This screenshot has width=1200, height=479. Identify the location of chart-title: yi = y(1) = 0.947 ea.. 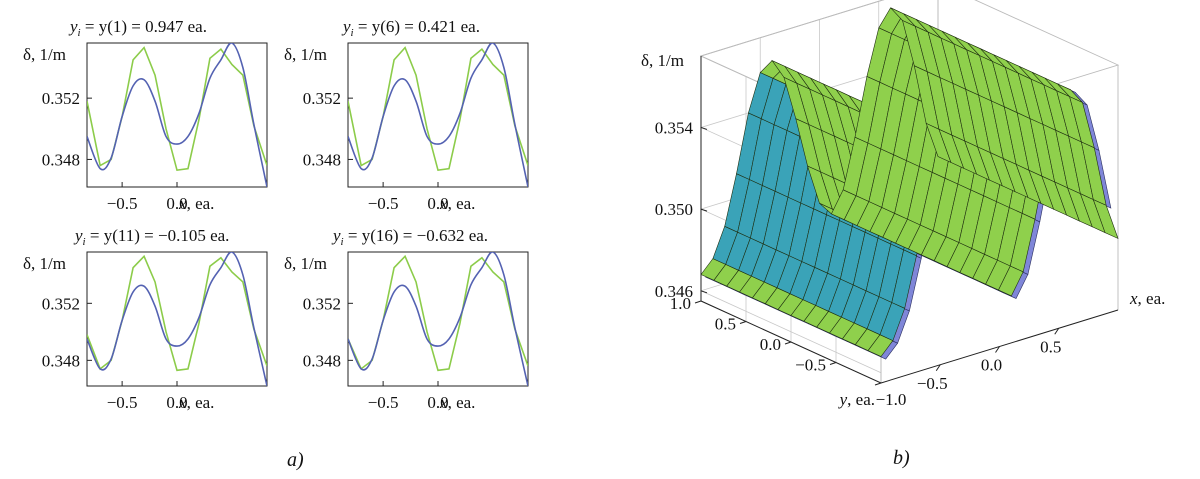
(137, 28).